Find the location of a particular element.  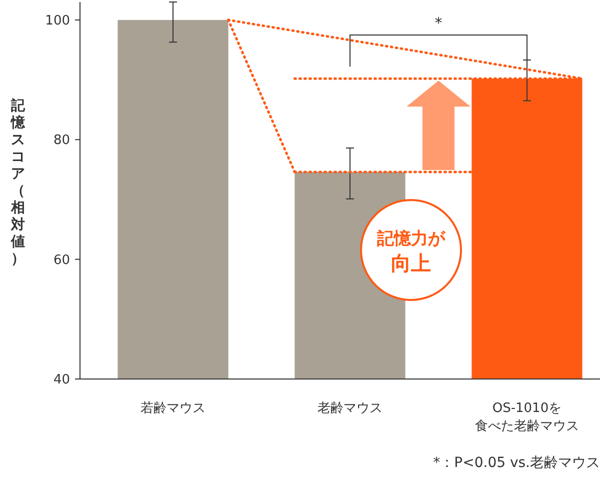

text: *：P<0.05 vs.老齢マウス is located at coordinates (516, 463).